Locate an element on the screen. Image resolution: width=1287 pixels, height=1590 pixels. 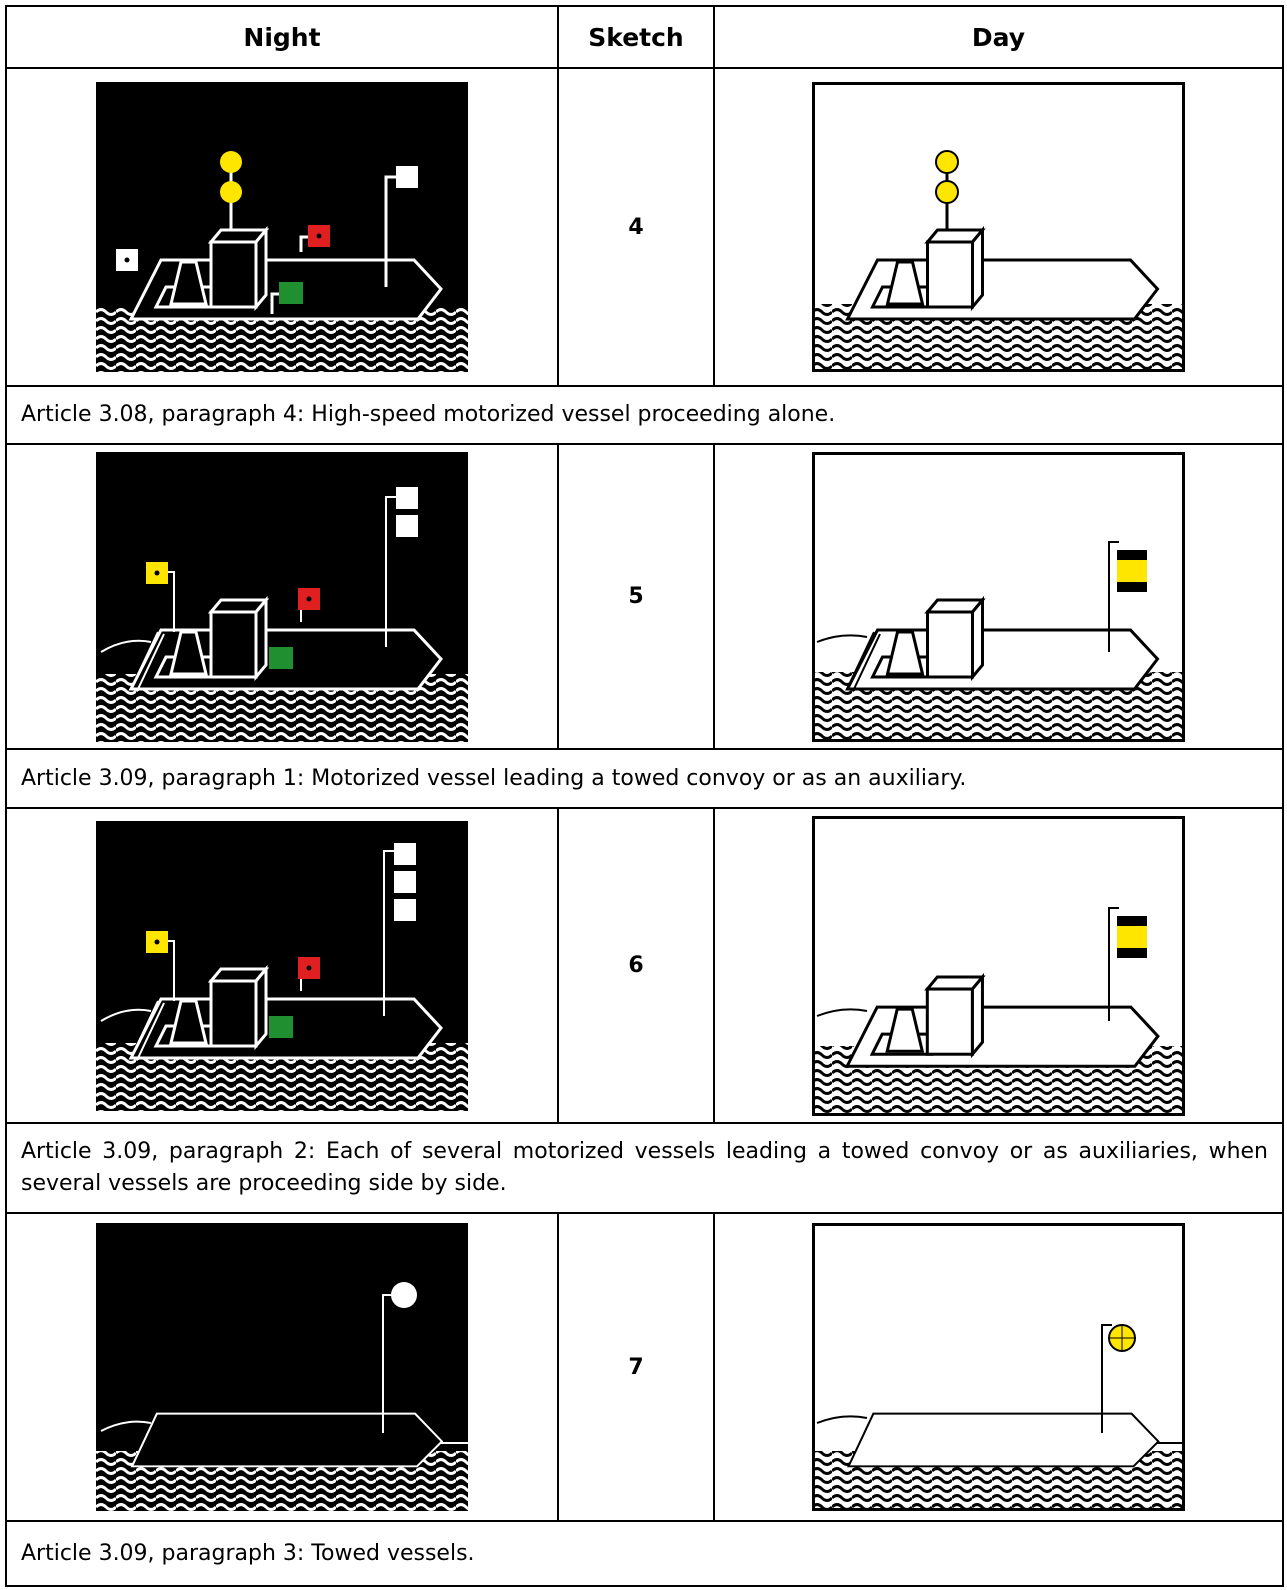
header-row: Night Sketch Day is located at coordinates (644, 37).